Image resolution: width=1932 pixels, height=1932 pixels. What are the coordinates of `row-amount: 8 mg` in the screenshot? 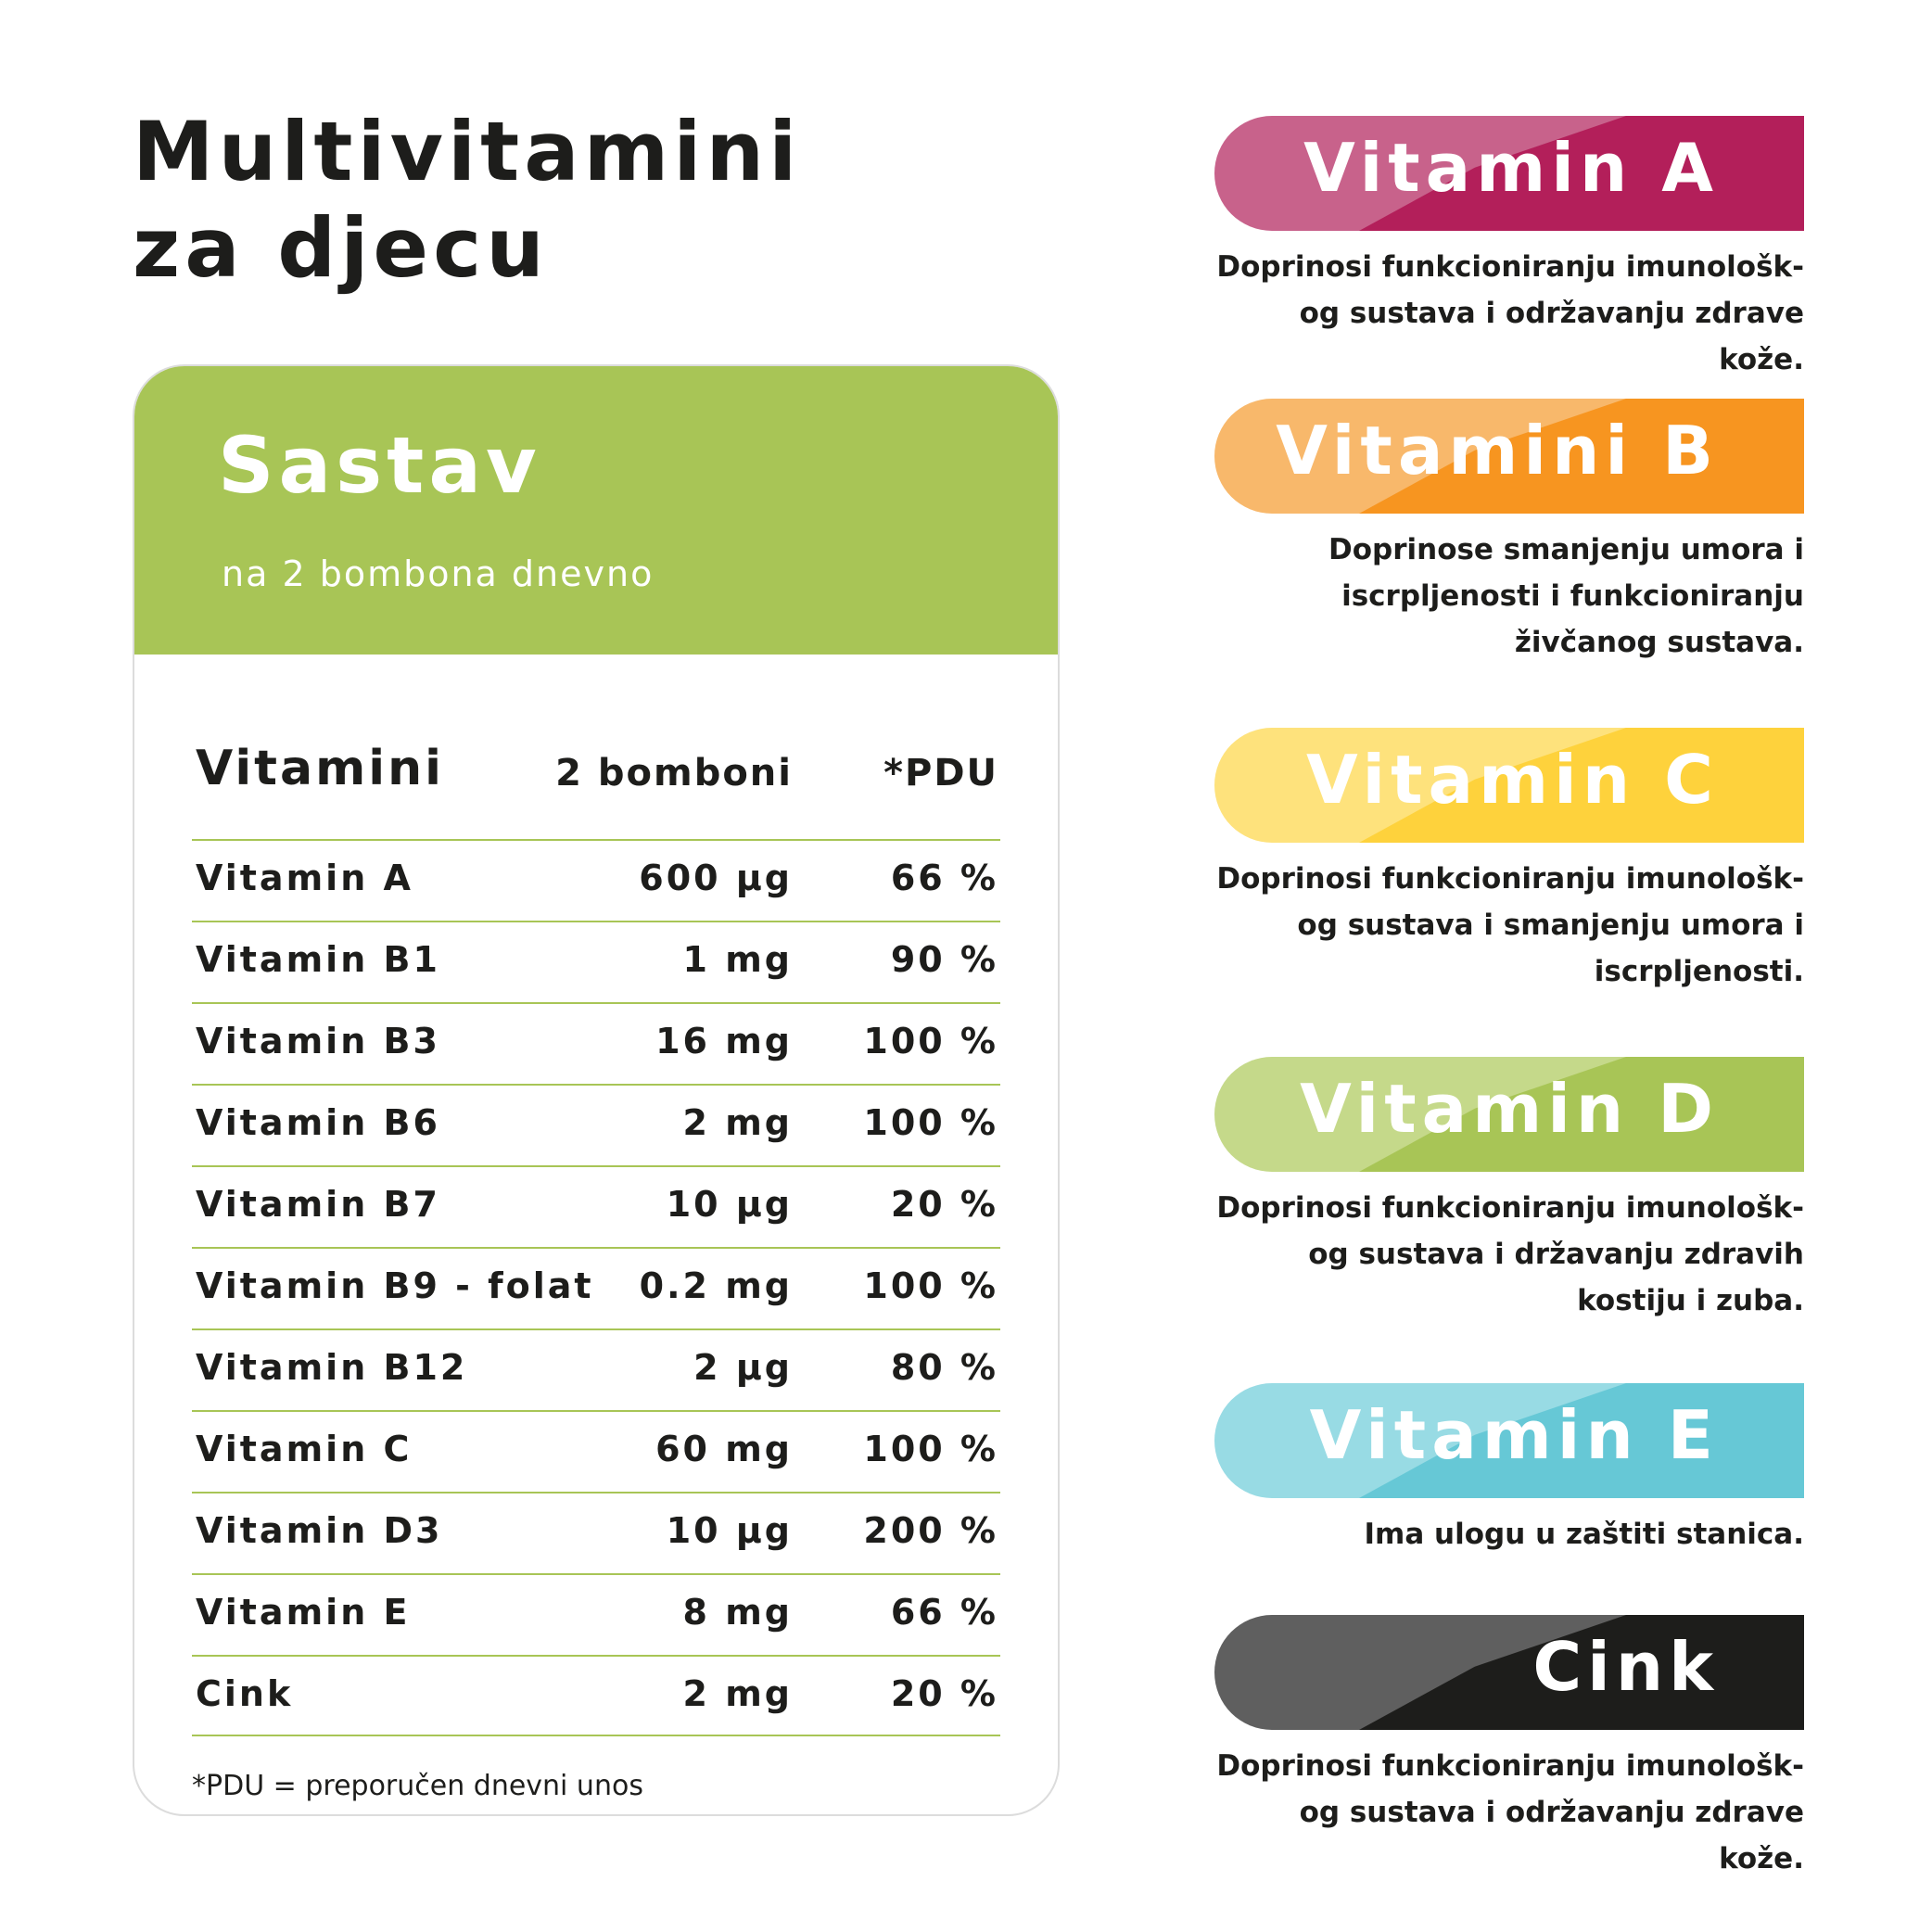 It's located at (737, 1612).